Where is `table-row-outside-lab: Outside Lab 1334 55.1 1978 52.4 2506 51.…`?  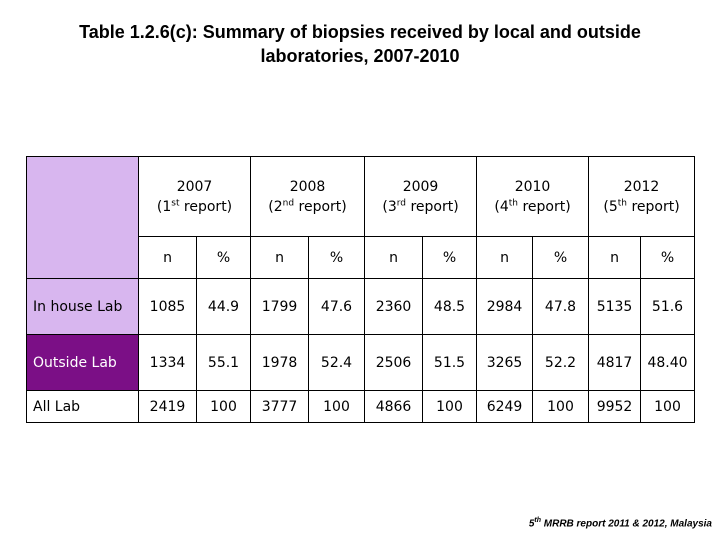 table-row-outside-lab: Outside Lab 1334 55.1 1978 52.4 2506 51.… is located at coordinates (361, 362).